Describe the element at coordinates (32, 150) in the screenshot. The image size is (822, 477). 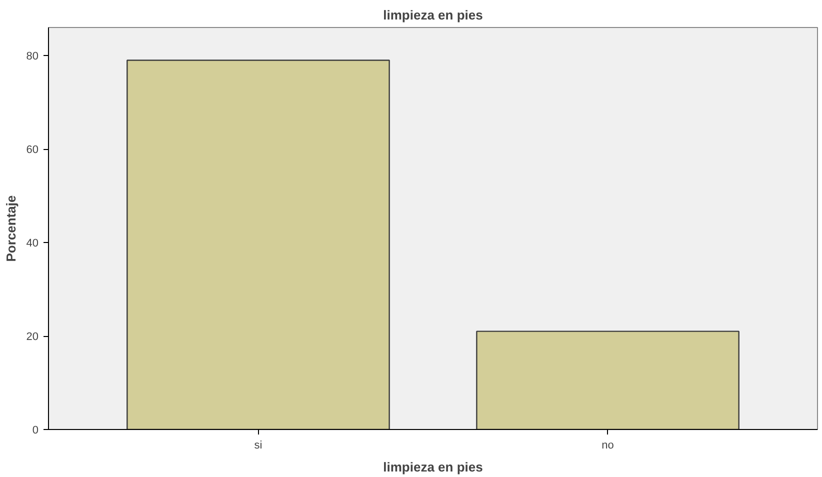
I see `y-tick-label: 60` at that location.